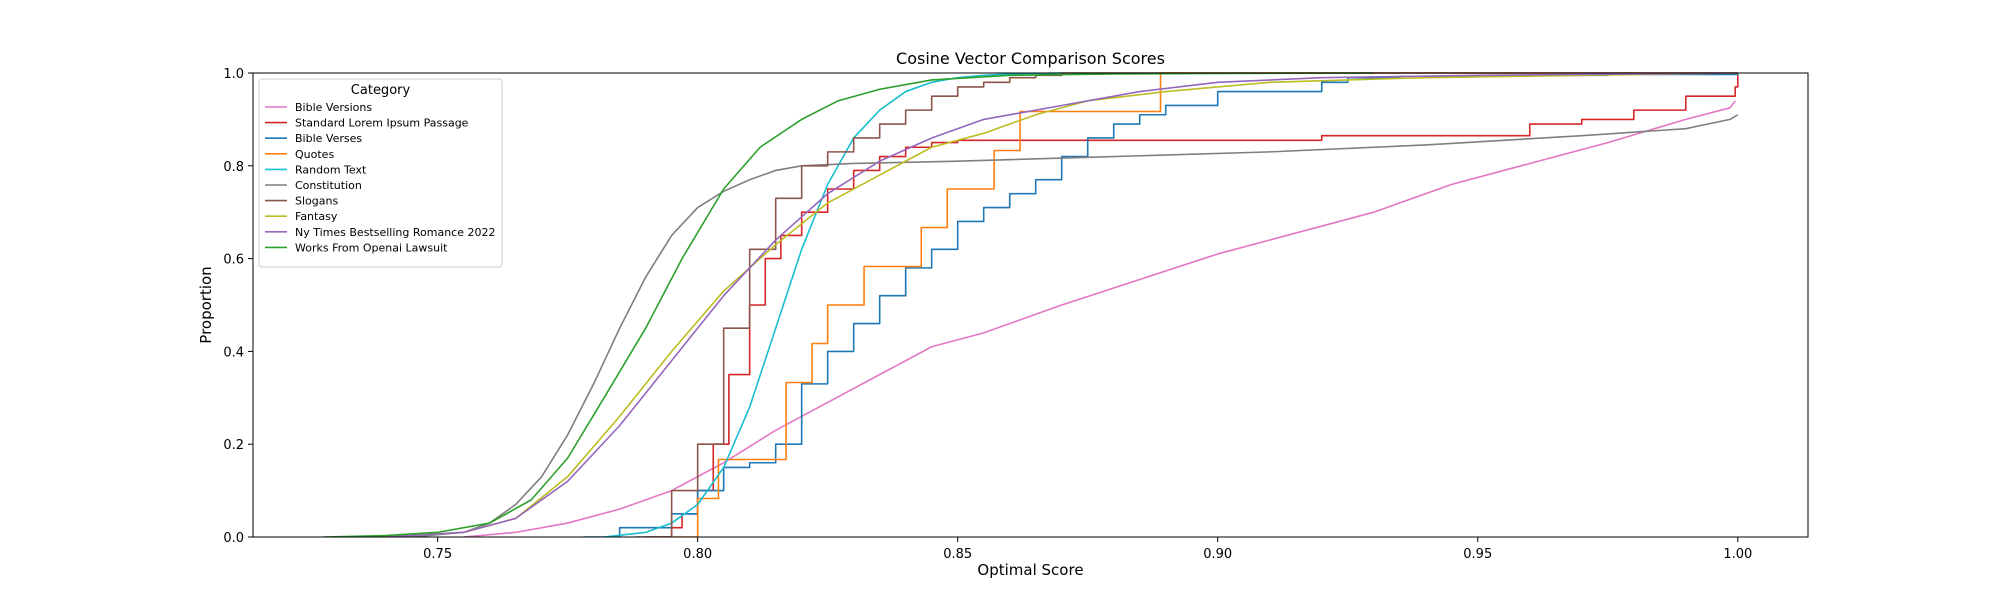 The height and width of the screenshot is (600, 2000). I want to click on legend-box, so click(380, 173).